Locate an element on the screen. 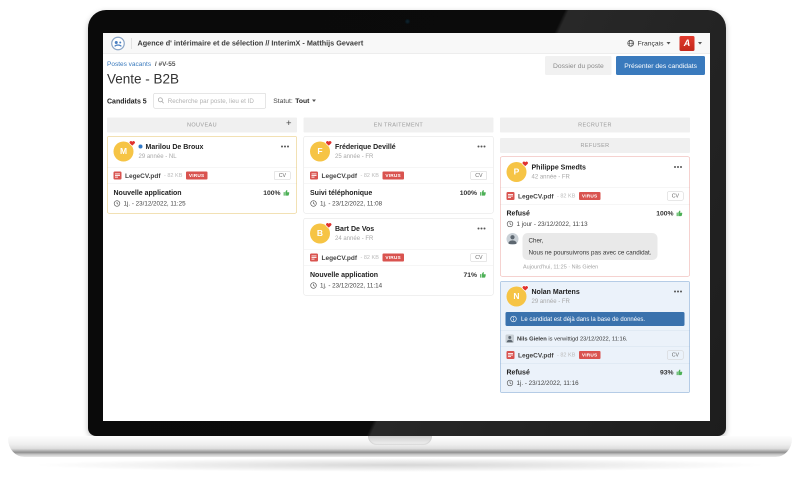 The image size is (800, 494). breadcrumb: Postes vacants / #V-55 is located at coordinates (406, 64).